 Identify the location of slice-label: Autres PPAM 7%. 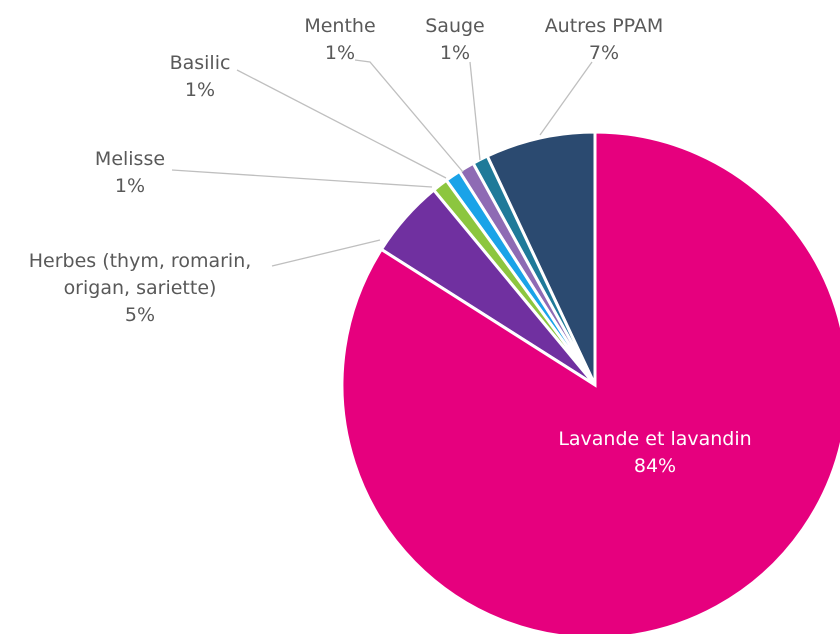
(604, 40).